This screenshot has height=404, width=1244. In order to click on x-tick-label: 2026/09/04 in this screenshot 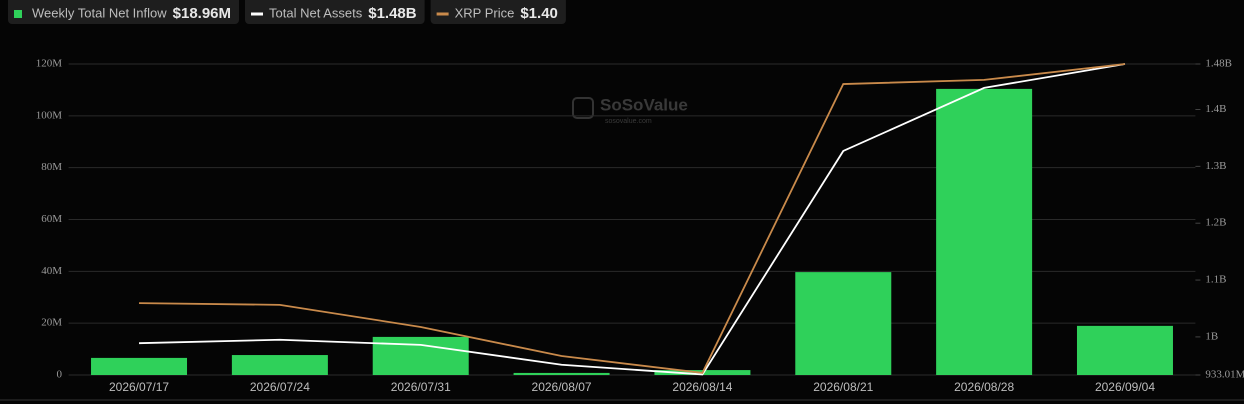, I will do `click(1125, 387)`.